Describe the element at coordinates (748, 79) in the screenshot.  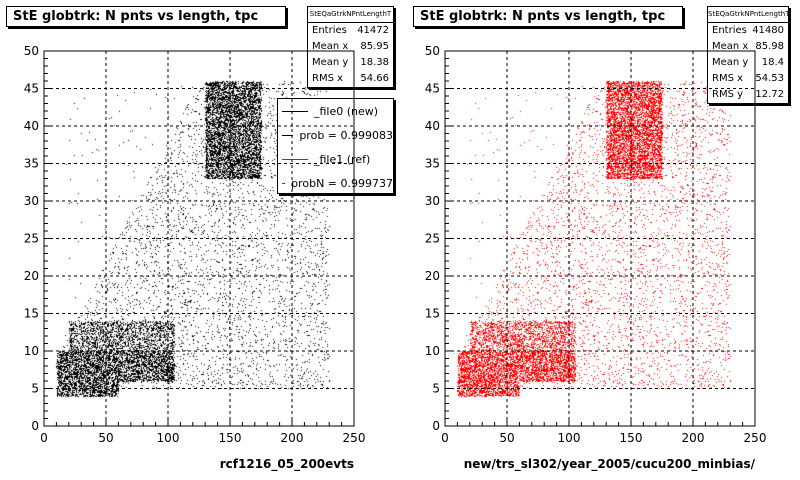
I see `stats-row: RMS x 54.53` at that location.